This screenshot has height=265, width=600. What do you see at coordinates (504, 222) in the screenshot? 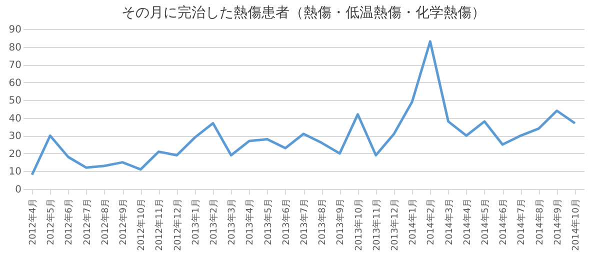
I see `x-tick-label: 2014年6月` at bounding box center [504, 222].